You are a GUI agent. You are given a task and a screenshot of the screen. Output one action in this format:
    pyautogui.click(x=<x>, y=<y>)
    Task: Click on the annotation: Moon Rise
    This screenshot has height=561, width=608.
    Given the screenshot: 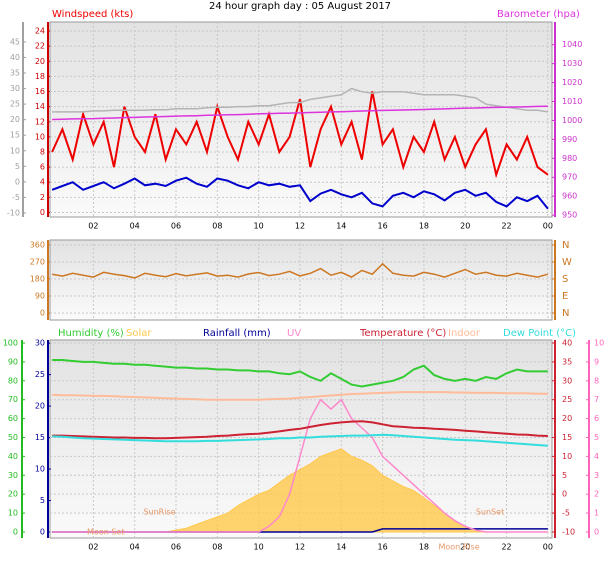 What is the action you would take?
    pyautogui.click(x=458, y=547)
    